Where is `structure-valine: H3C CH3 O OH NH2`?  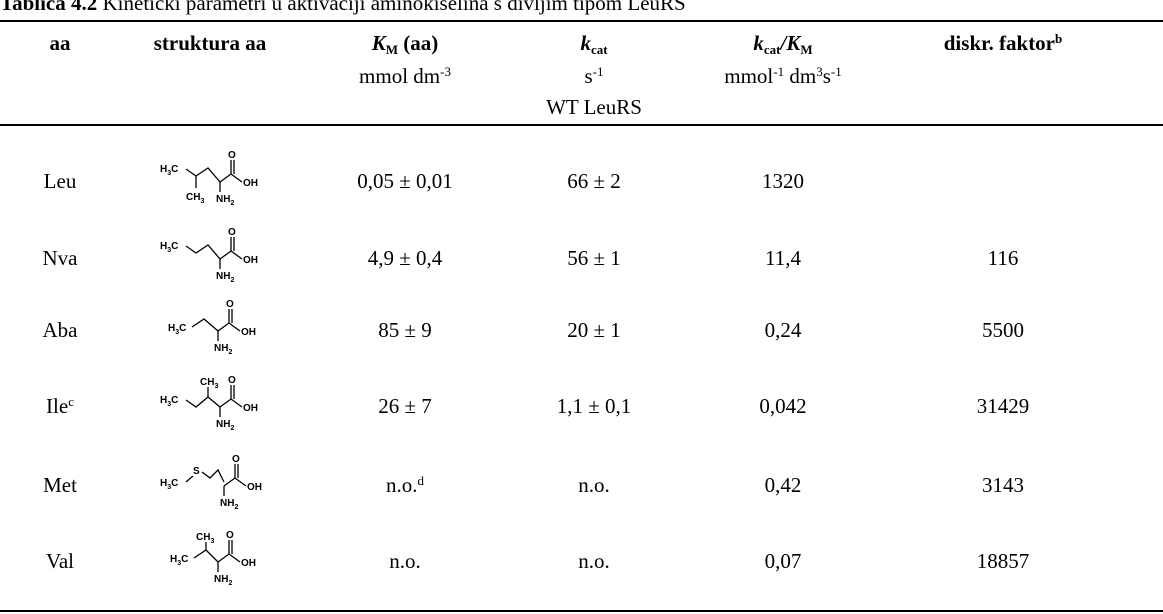
structure-valine: H3C CH3 O OH NH2 is located at coordinates (210, 558).